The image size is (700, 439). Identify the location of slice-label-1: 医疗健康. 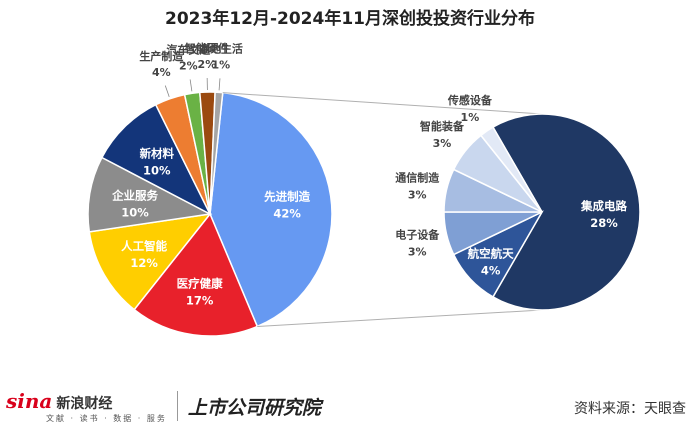
(200, 283).